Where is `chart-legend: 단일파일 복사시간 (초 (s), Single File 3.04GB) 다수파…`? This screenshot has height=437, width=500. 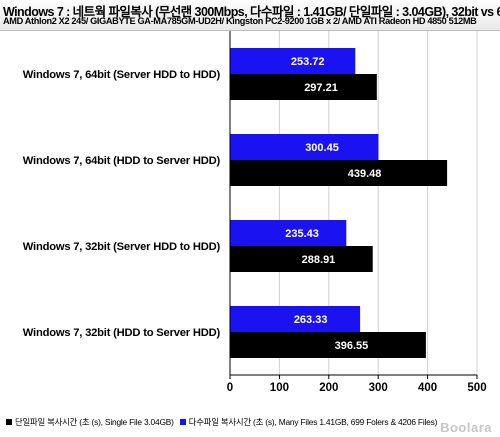 chart-legend: 단일파일 복사시간 (초 (s), Single File 3.04GB) 다수파… is located at coordinates (251, 422).